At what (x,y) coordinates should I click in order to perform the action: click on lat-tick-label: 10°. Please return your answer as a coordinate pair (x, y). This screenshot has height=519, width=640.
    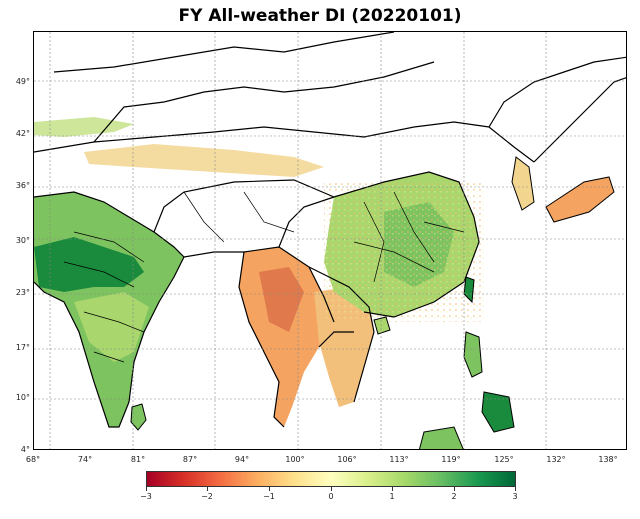
    Looking at the image, I should click on (22, 397).